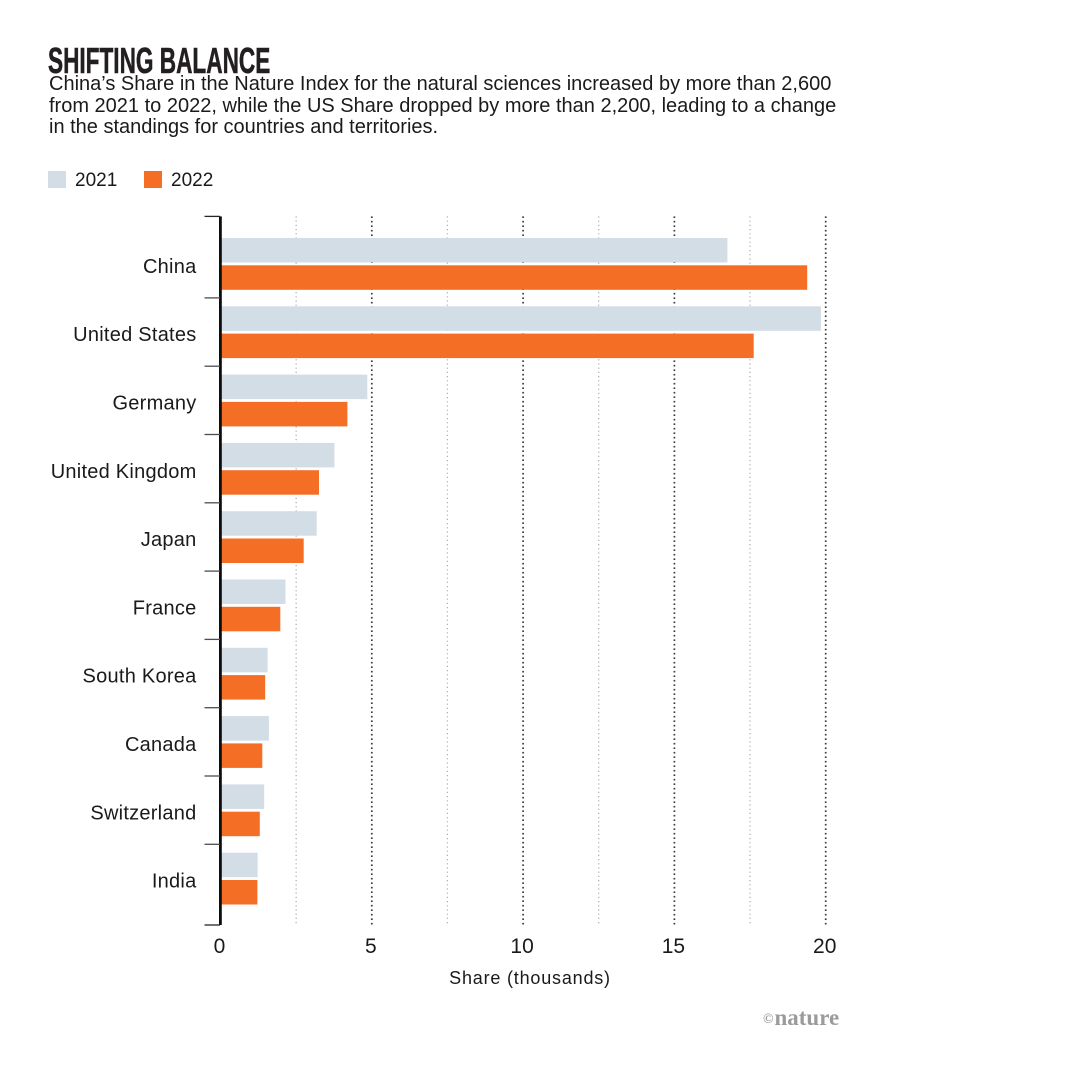 This screenshot has width=1085, height=1080. I want to click on svg-text: United Kingdom, so click(124, 472).